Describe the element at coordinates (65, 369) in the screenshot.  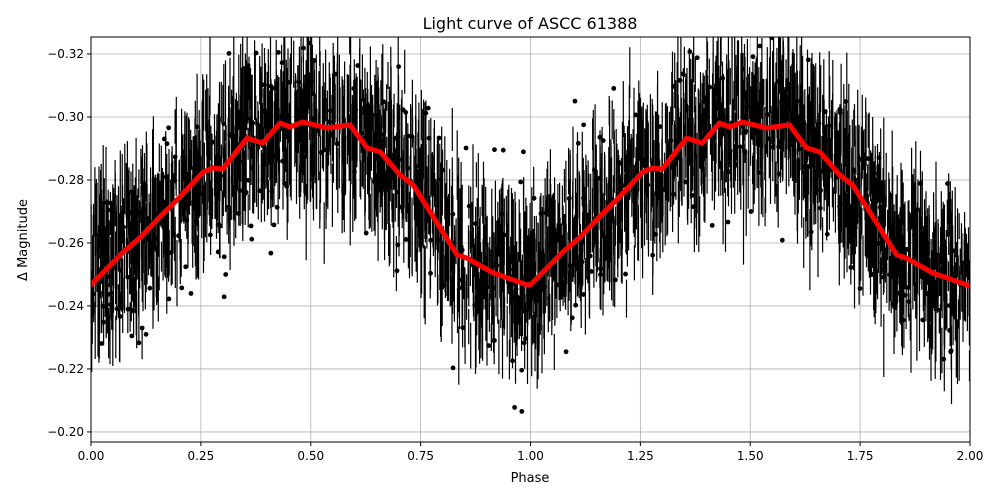
I see `y-tick-label: −0.22` at that location.